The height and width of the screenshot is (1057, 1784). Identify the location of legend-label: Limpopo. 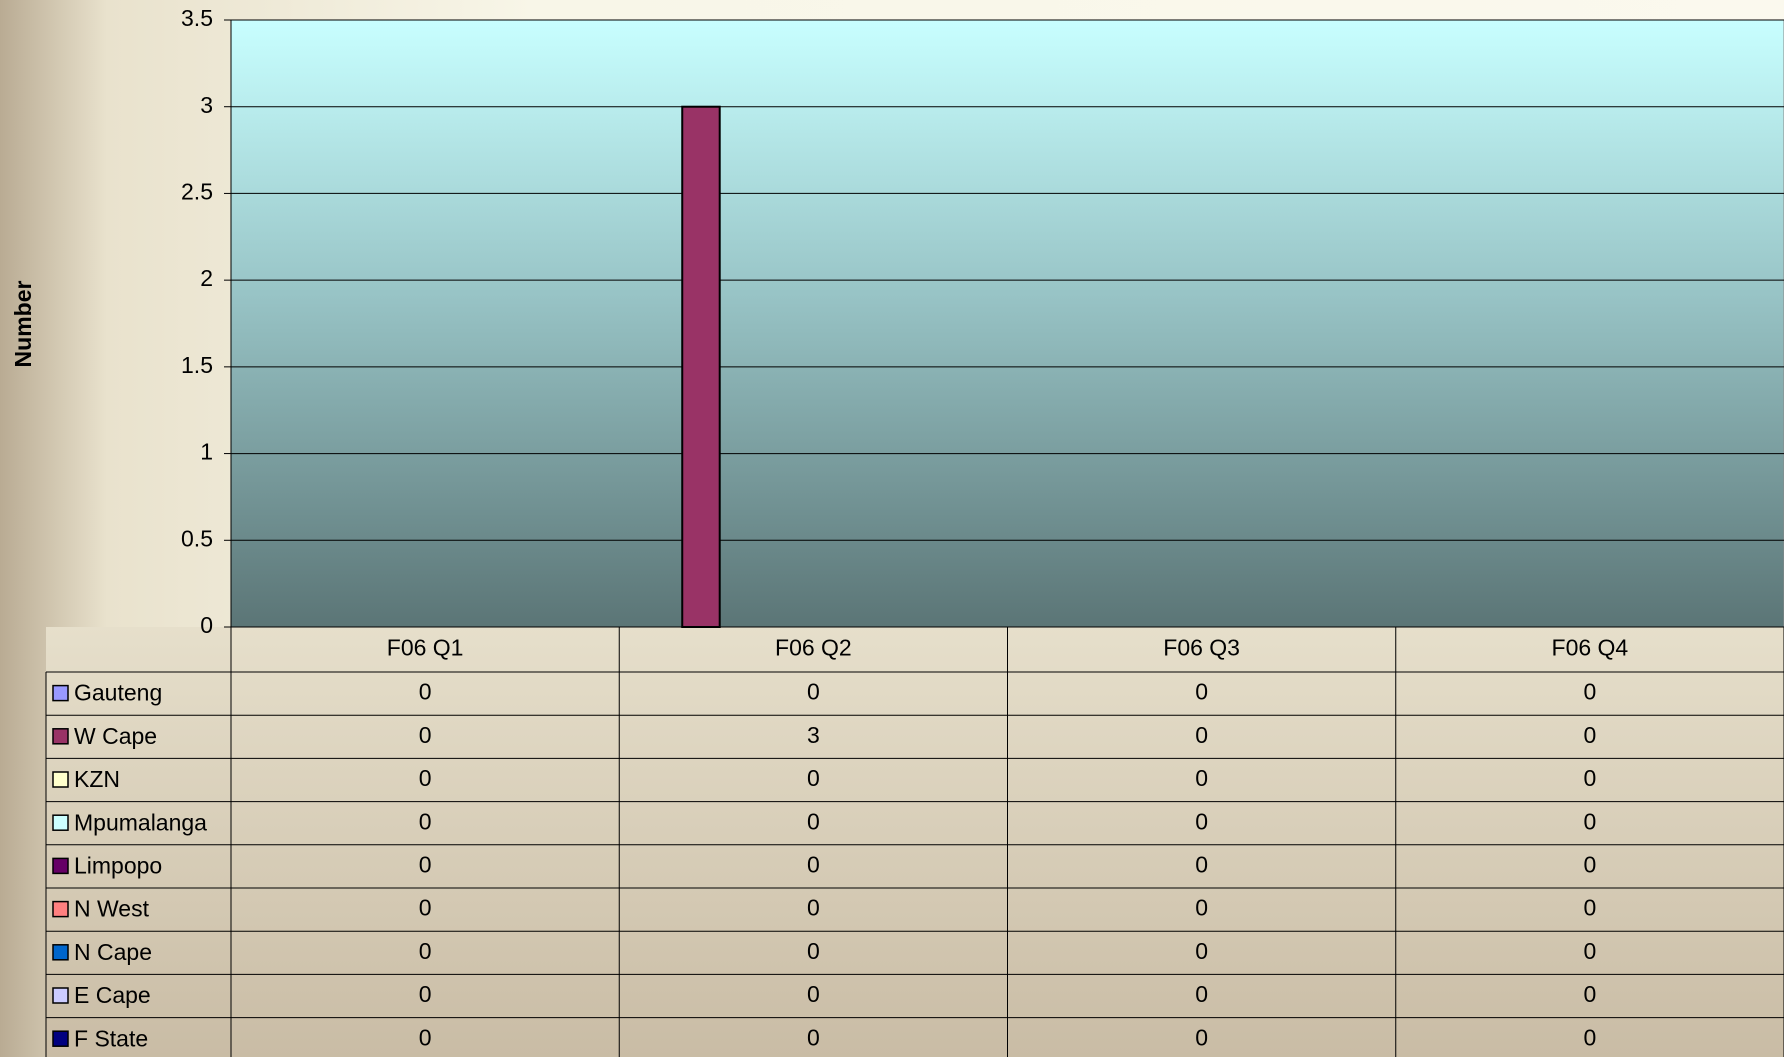
(118, 865).